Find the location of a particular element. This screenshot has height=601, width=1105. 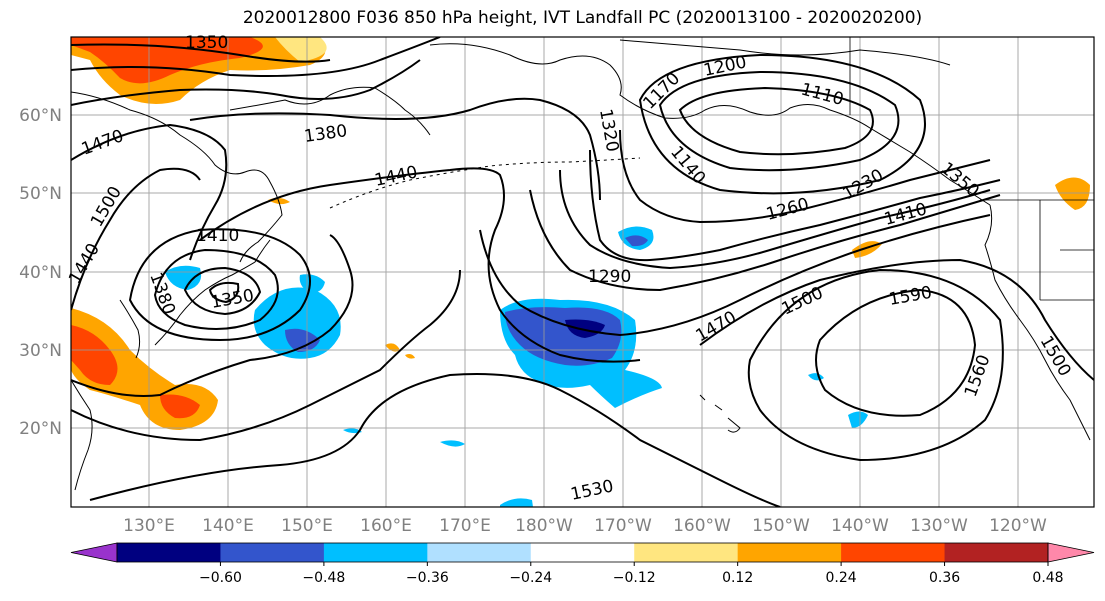

shade-negative-small4 is located at coordinates (452, 443).